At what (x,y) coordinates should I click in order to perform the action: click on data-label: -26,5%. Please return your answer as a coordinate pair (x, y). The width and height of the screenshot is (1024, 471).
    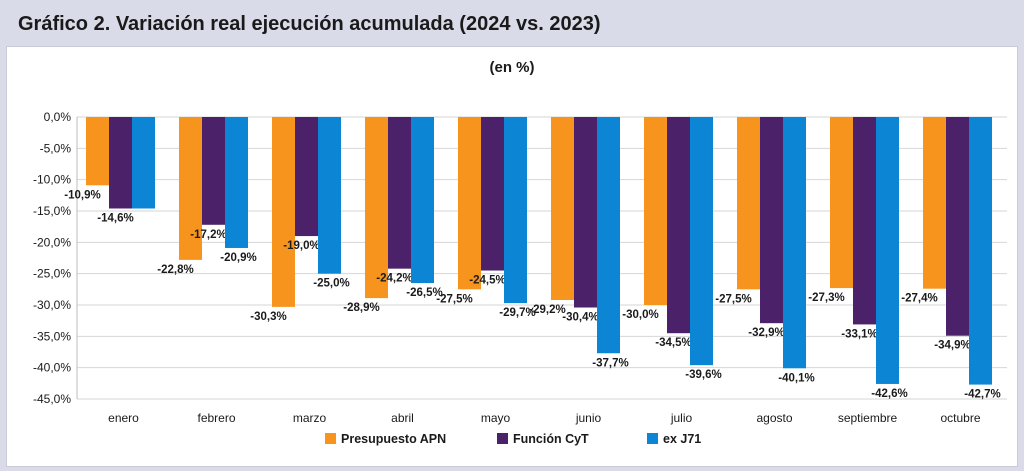
    Looking at the image, I should click on (424, 293).